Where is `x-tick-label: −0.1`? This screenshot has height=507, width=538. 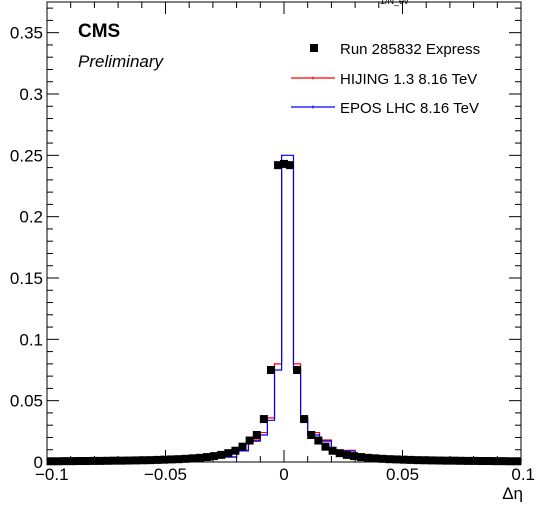 x-tick-label: −0.1 is located at coordinates (52, 474).